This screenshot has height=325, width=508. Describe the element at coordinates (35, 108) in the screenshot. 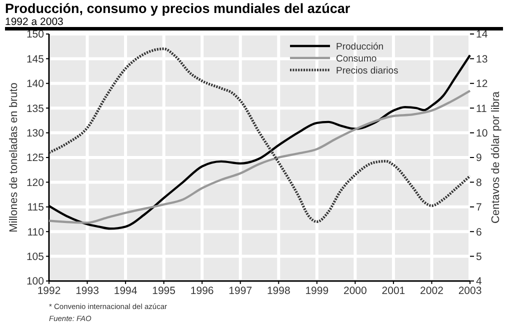

I see `y-tick-label: 135` at that location.